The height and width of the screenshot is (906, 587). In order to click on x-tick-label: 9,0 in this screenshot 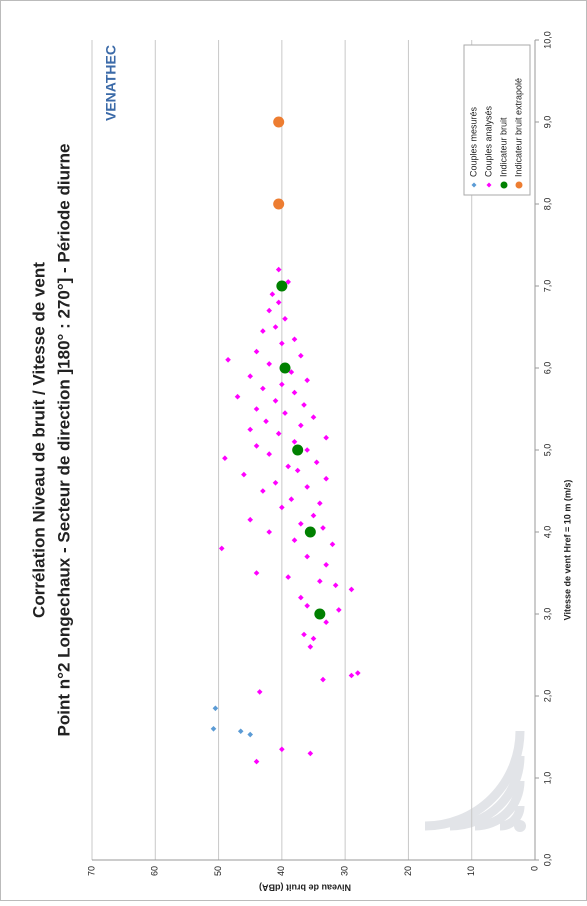, I will do `click(547, 122)`.